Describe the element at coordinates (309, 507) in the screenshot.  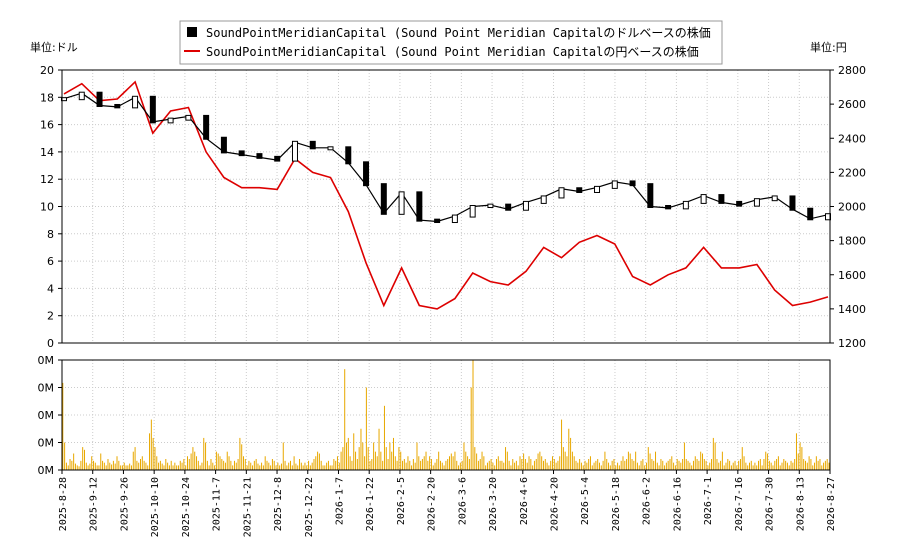
I see `date-tick-label: 2025-12-22` at that location.